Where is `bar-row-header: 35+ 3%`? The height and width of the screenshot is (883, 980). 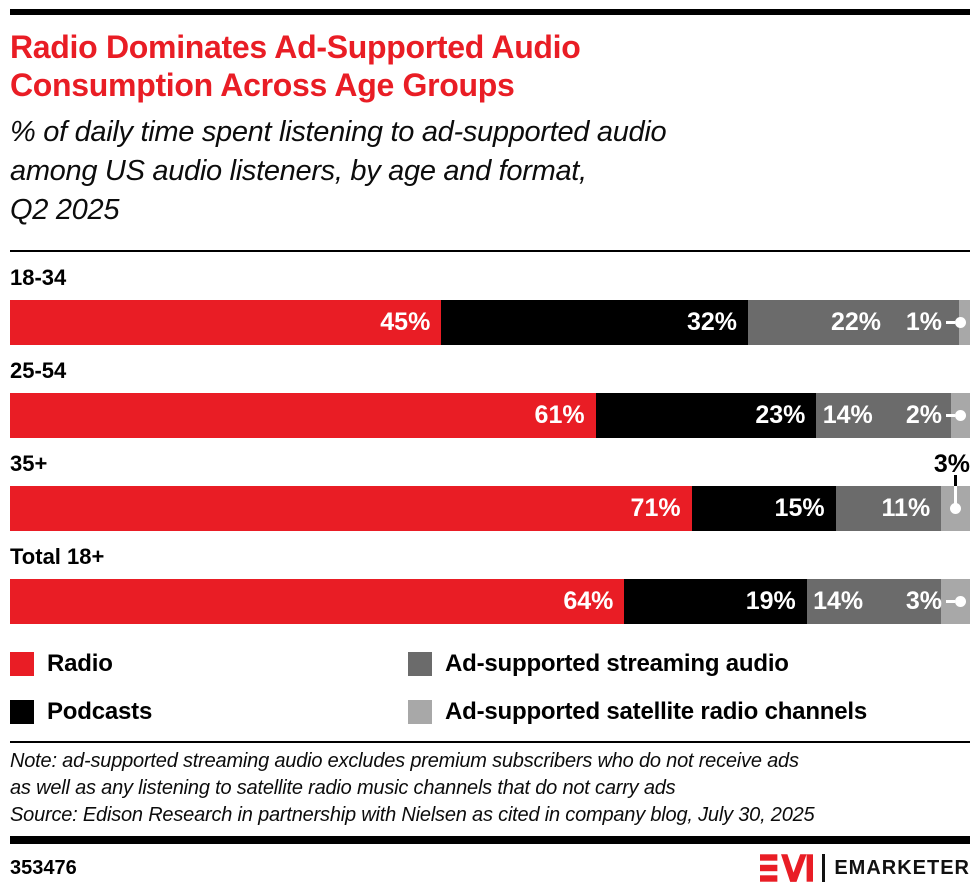
bar-row-header: 35+ 3% is located at coordinates (490, 464).